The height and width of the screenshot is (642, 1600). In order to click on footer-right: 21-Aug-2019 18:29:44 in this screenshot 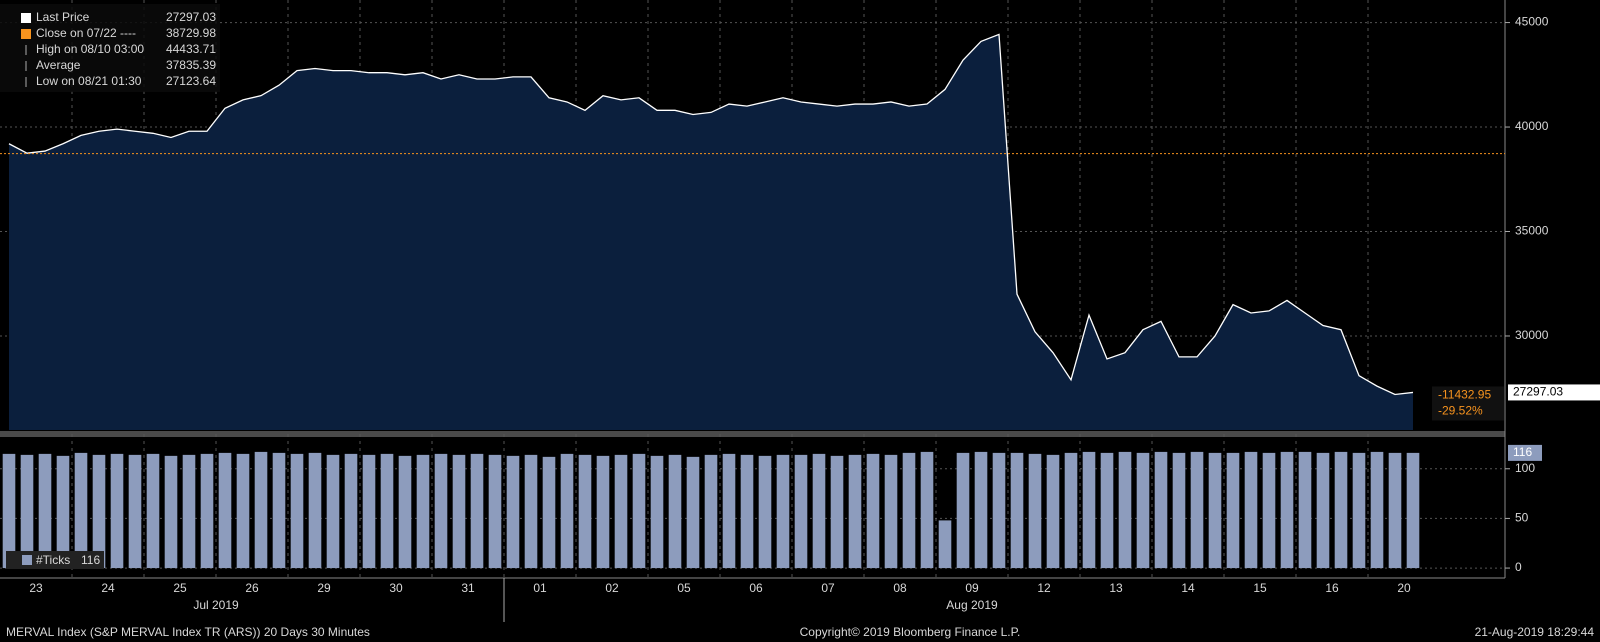, I will do `click(1535, 632)`.